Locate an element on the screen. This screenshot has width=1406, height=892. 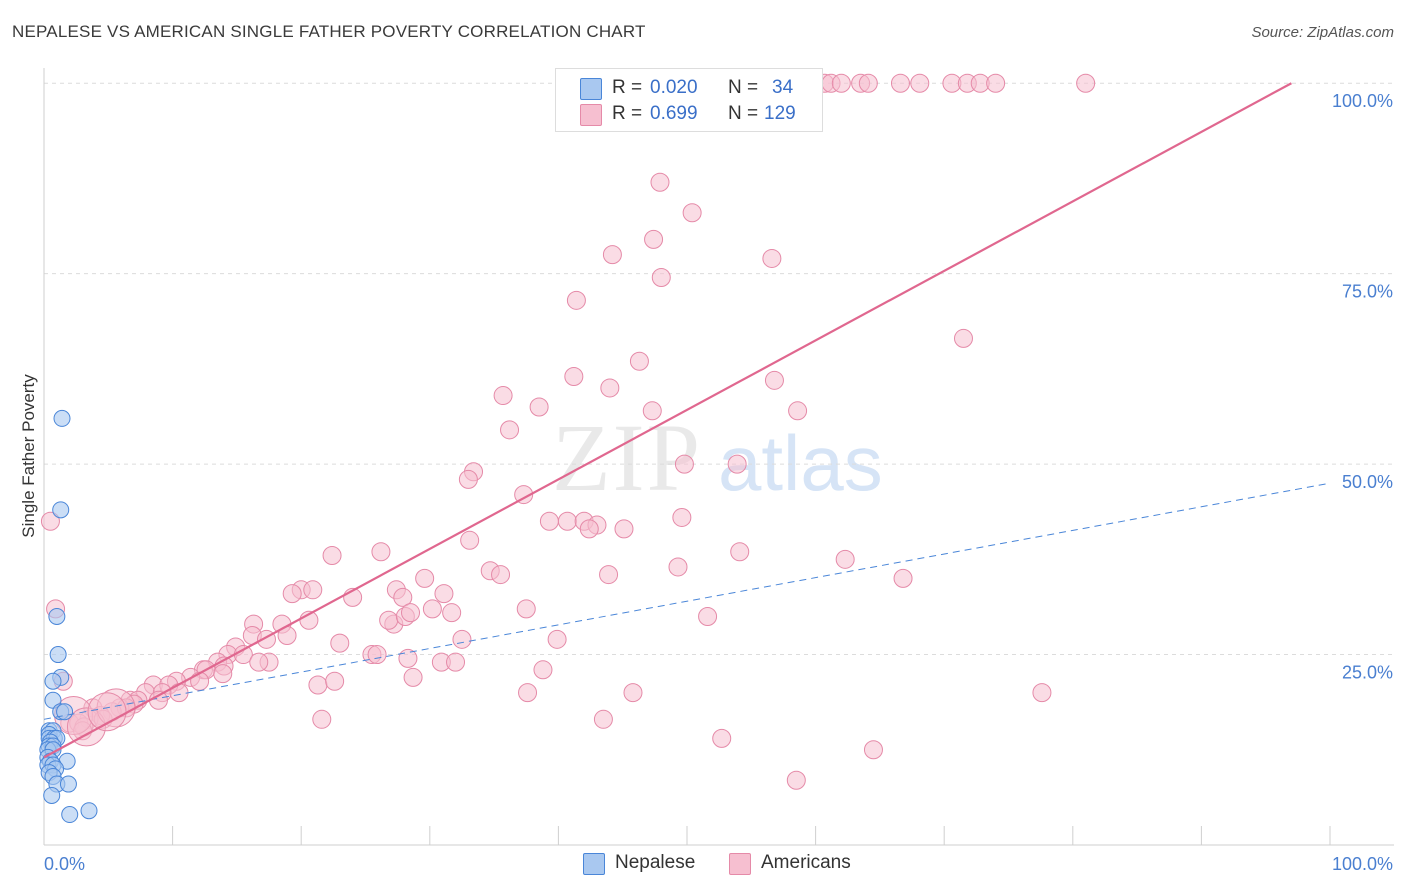
nepalese-r-value: 0.020 is located at coordinates (674, 87).